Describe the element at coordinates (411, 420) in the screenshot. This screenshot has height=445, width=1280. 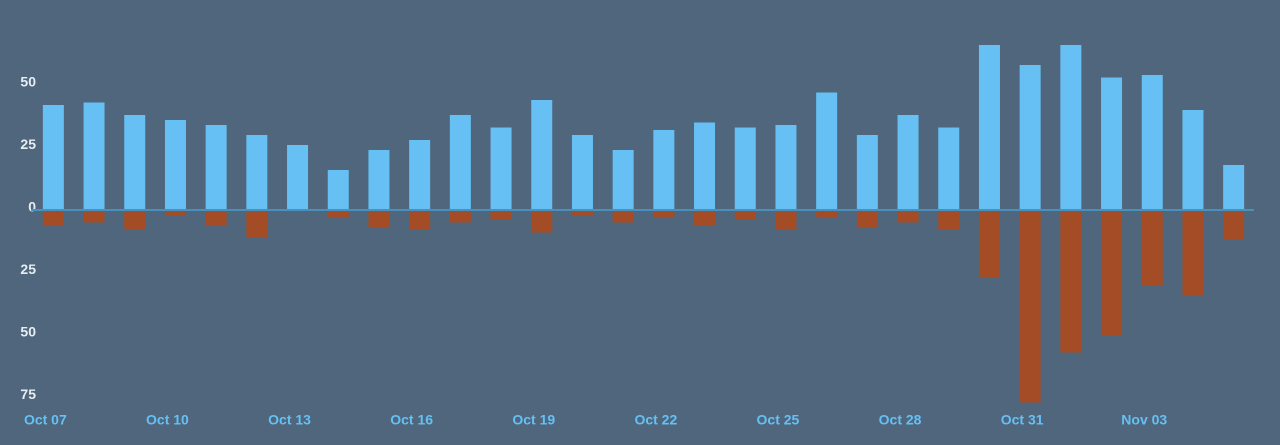
I see `x-tick-label: Oct 16` at that location.